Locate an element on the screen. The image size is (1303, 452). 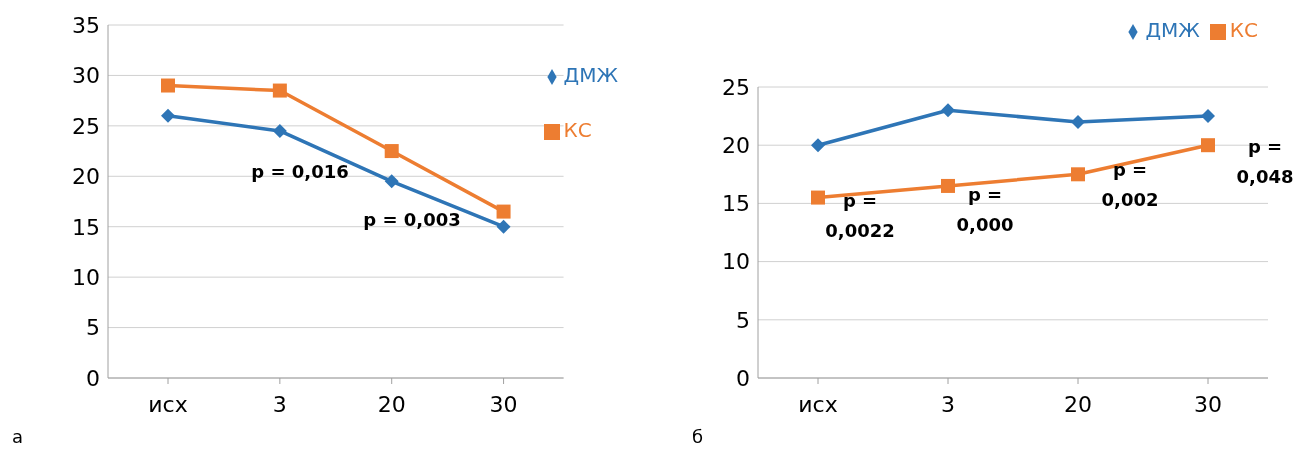
annotation: p = 0,002 is located at coordinates (1130, 185).